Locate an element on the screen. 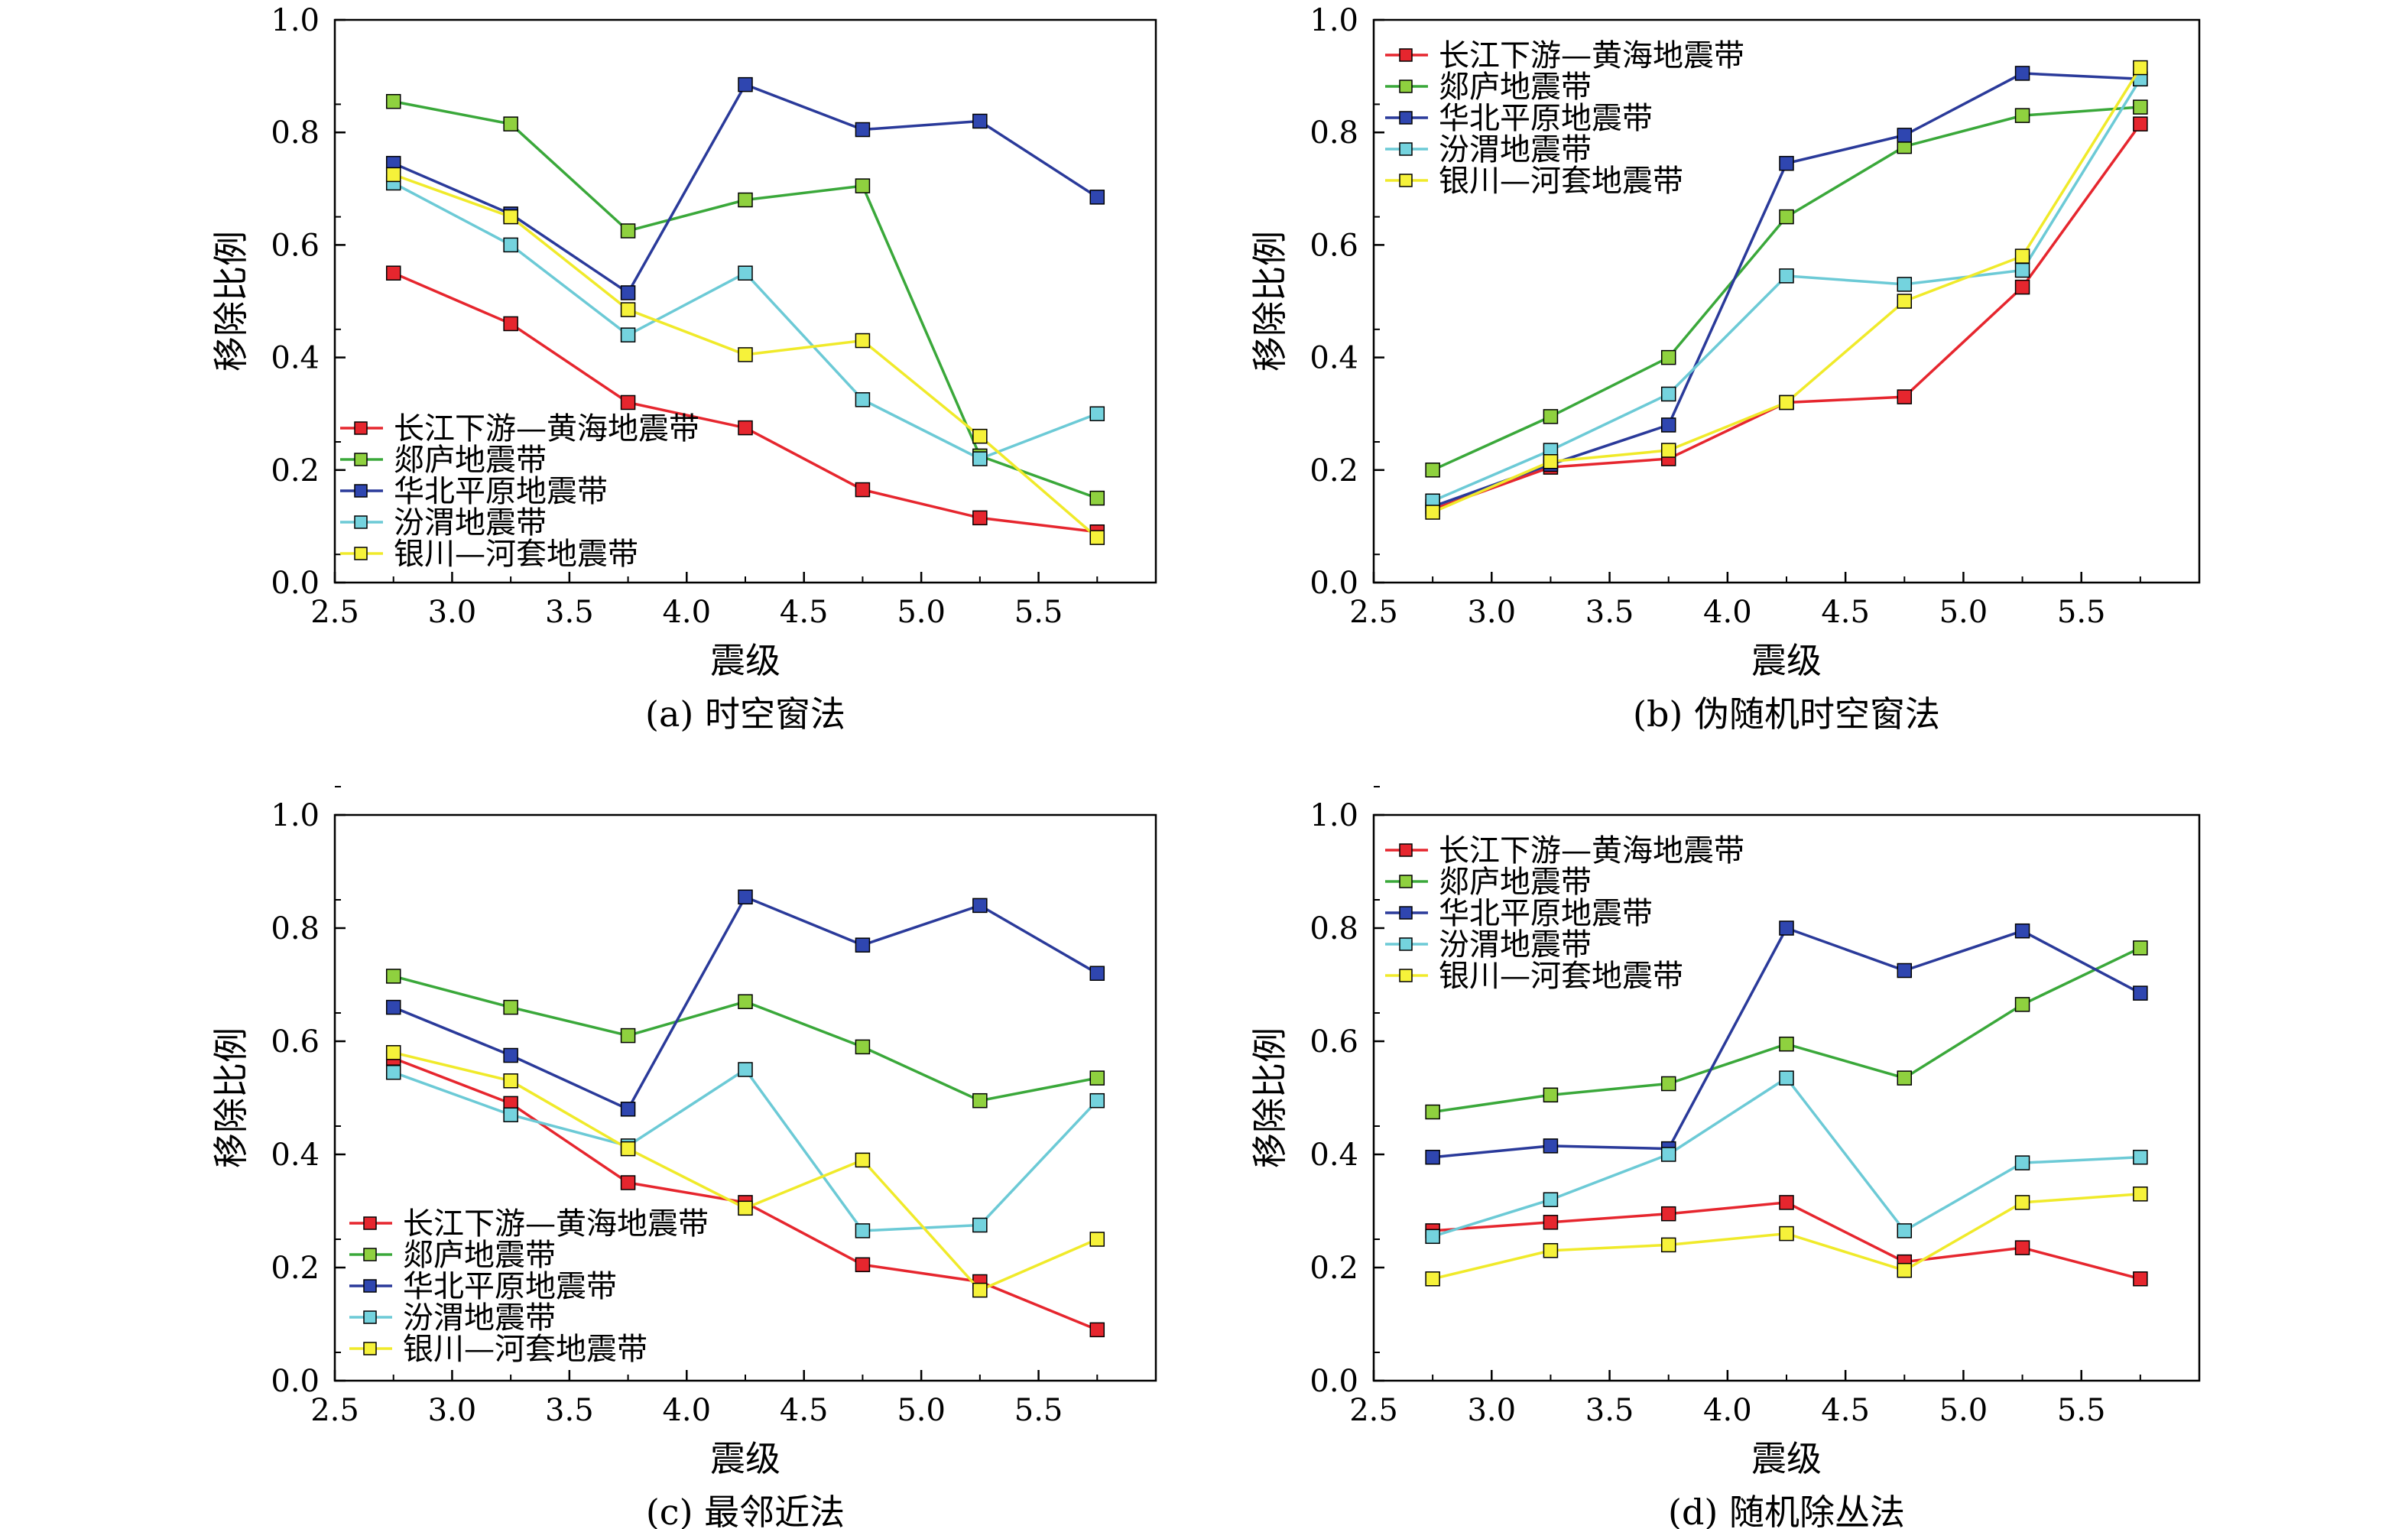  x-tick-label: 4.5 is located at coordinates (1845, 612).